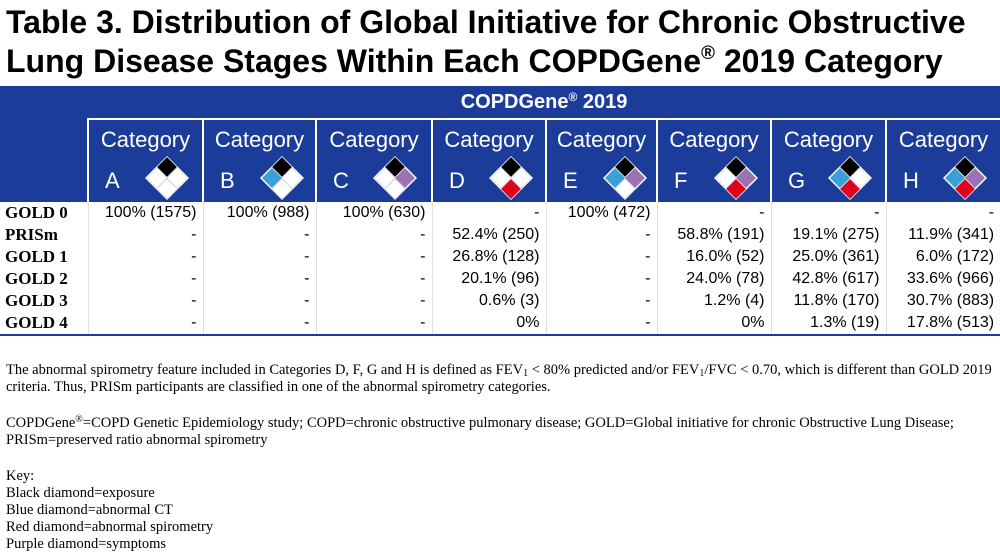 The width and height of the screenshot is (1000, 558). I want to click on table-cell: 100% (630), so click(373, 213).